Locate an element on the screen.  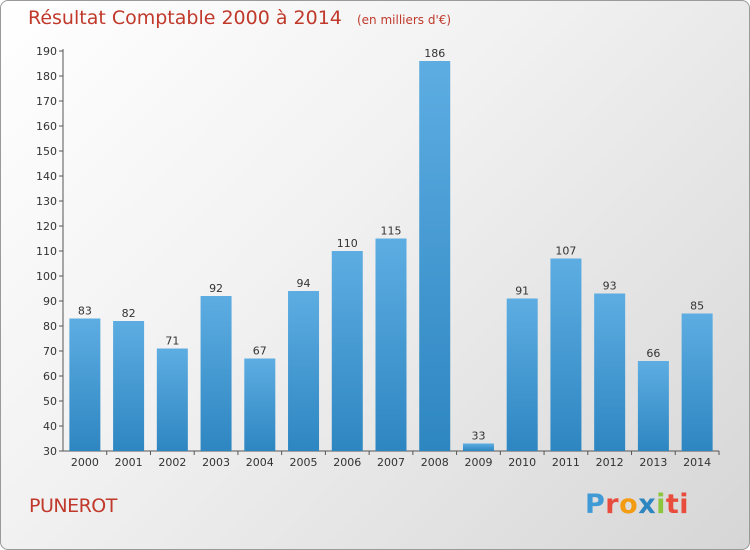
proxiti-logo: Proxiti is located at coordinates (637, 504).